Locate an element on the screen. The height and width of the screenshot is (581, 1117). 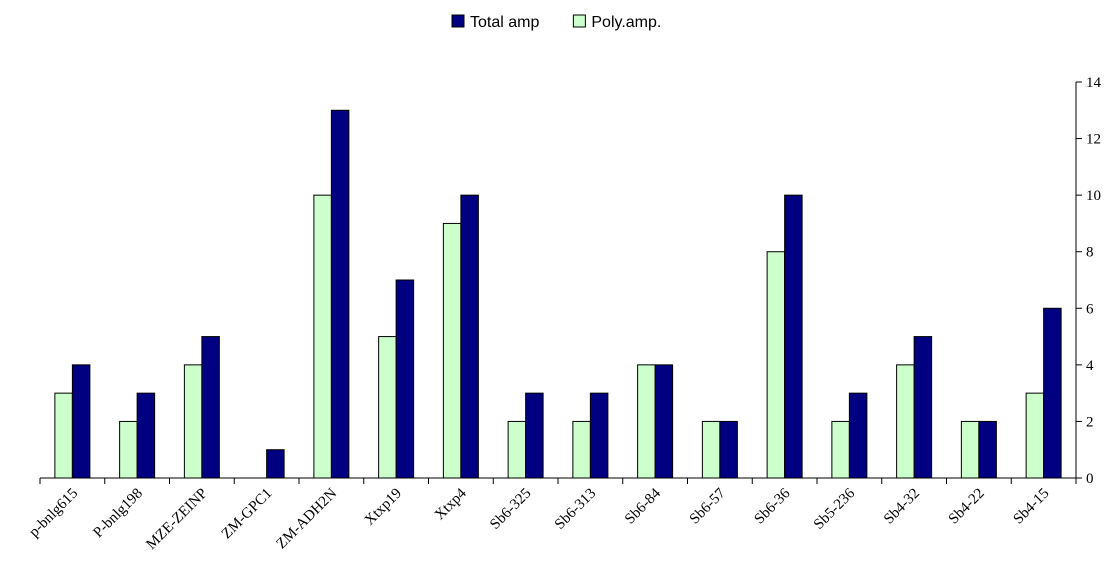
legend-swatch-poly-amp is located at coordinates (579, 21).